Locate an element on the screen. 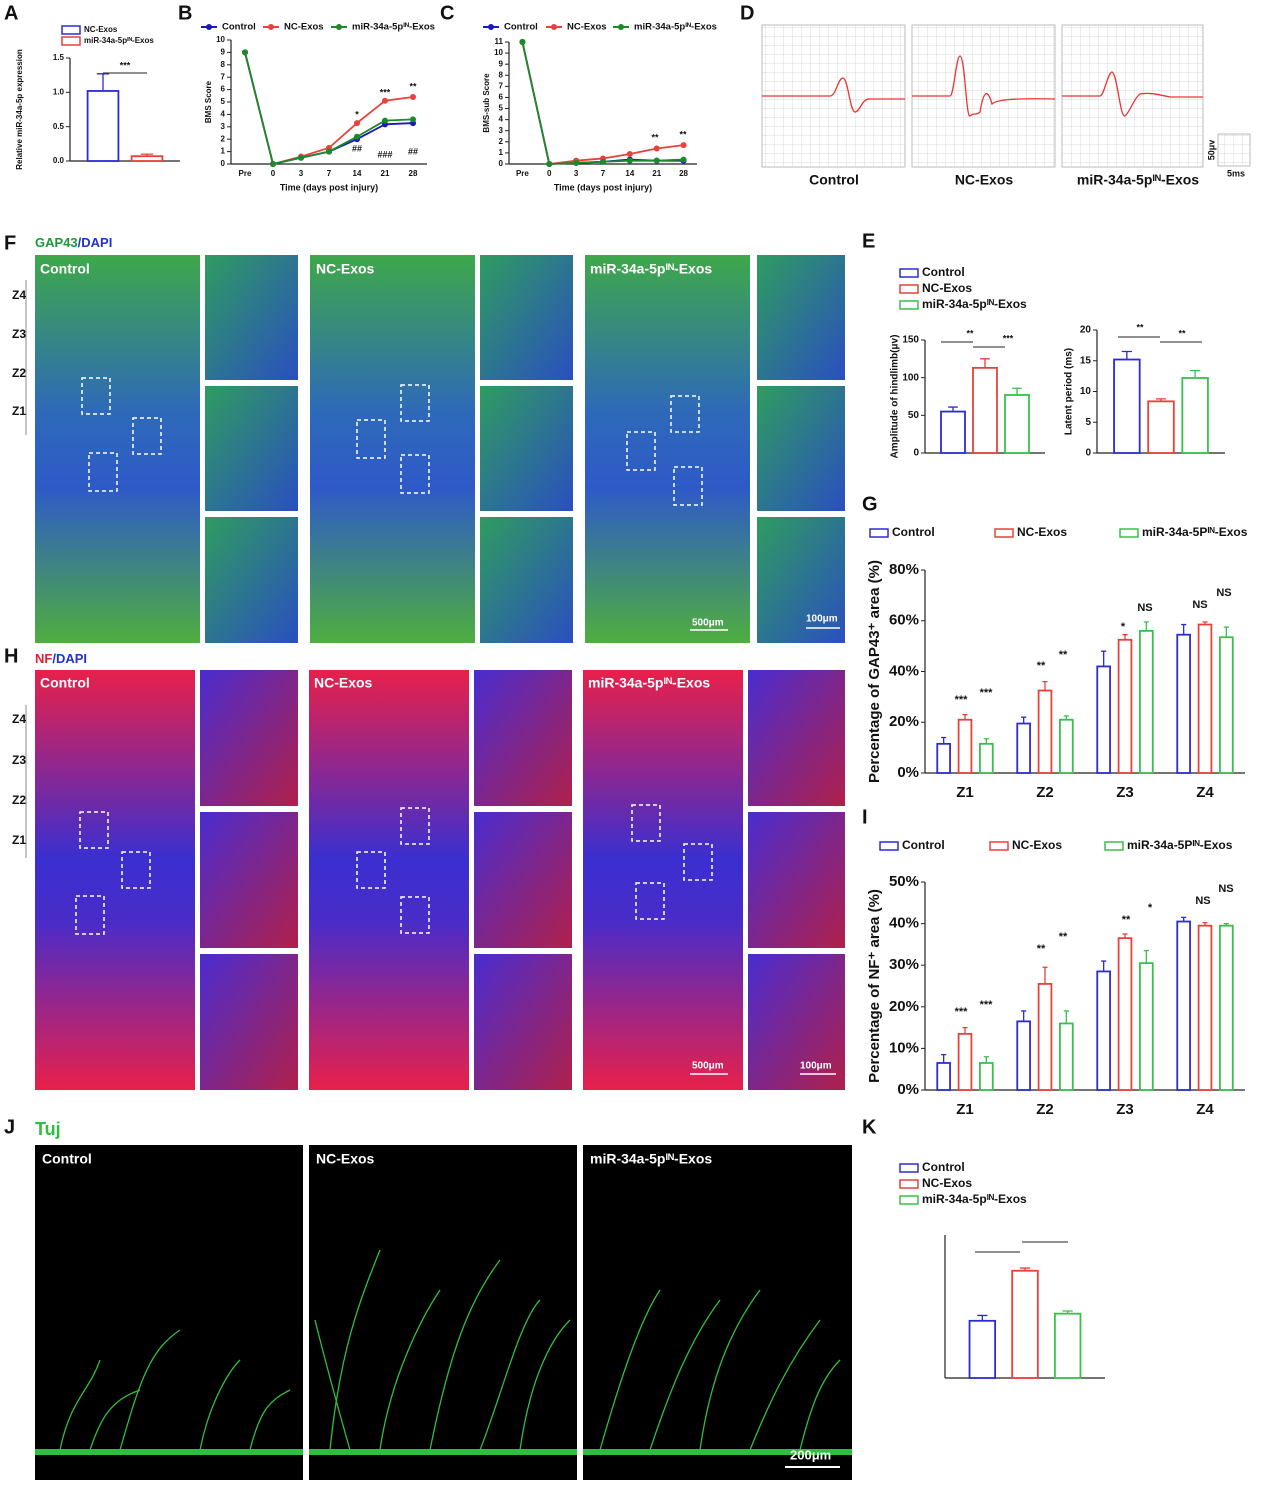 The image size is (1265, 1488). x-tick-label: Pre is located at coordinates (245, 173).